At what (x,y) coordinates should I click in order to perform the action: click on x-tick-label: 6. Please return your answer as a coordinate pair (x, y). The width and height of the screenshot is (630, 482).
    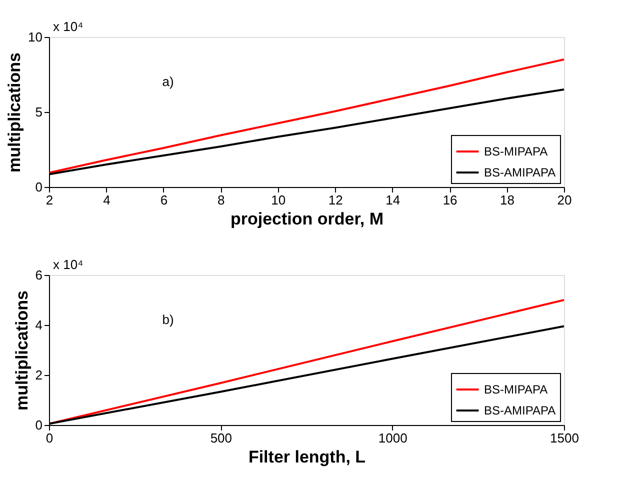
    Looking at the image, I should click on (164, 200).